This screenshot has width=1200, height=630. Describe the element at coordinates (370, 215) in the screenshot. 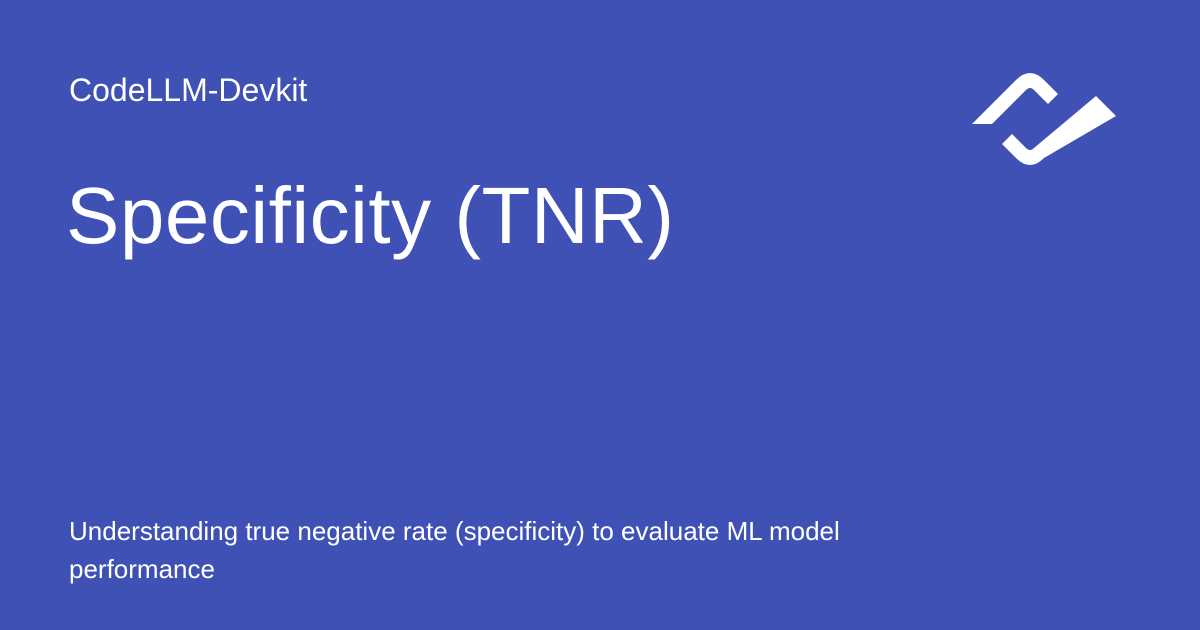

I see `page-title: Specificity (TNR)` at that location.